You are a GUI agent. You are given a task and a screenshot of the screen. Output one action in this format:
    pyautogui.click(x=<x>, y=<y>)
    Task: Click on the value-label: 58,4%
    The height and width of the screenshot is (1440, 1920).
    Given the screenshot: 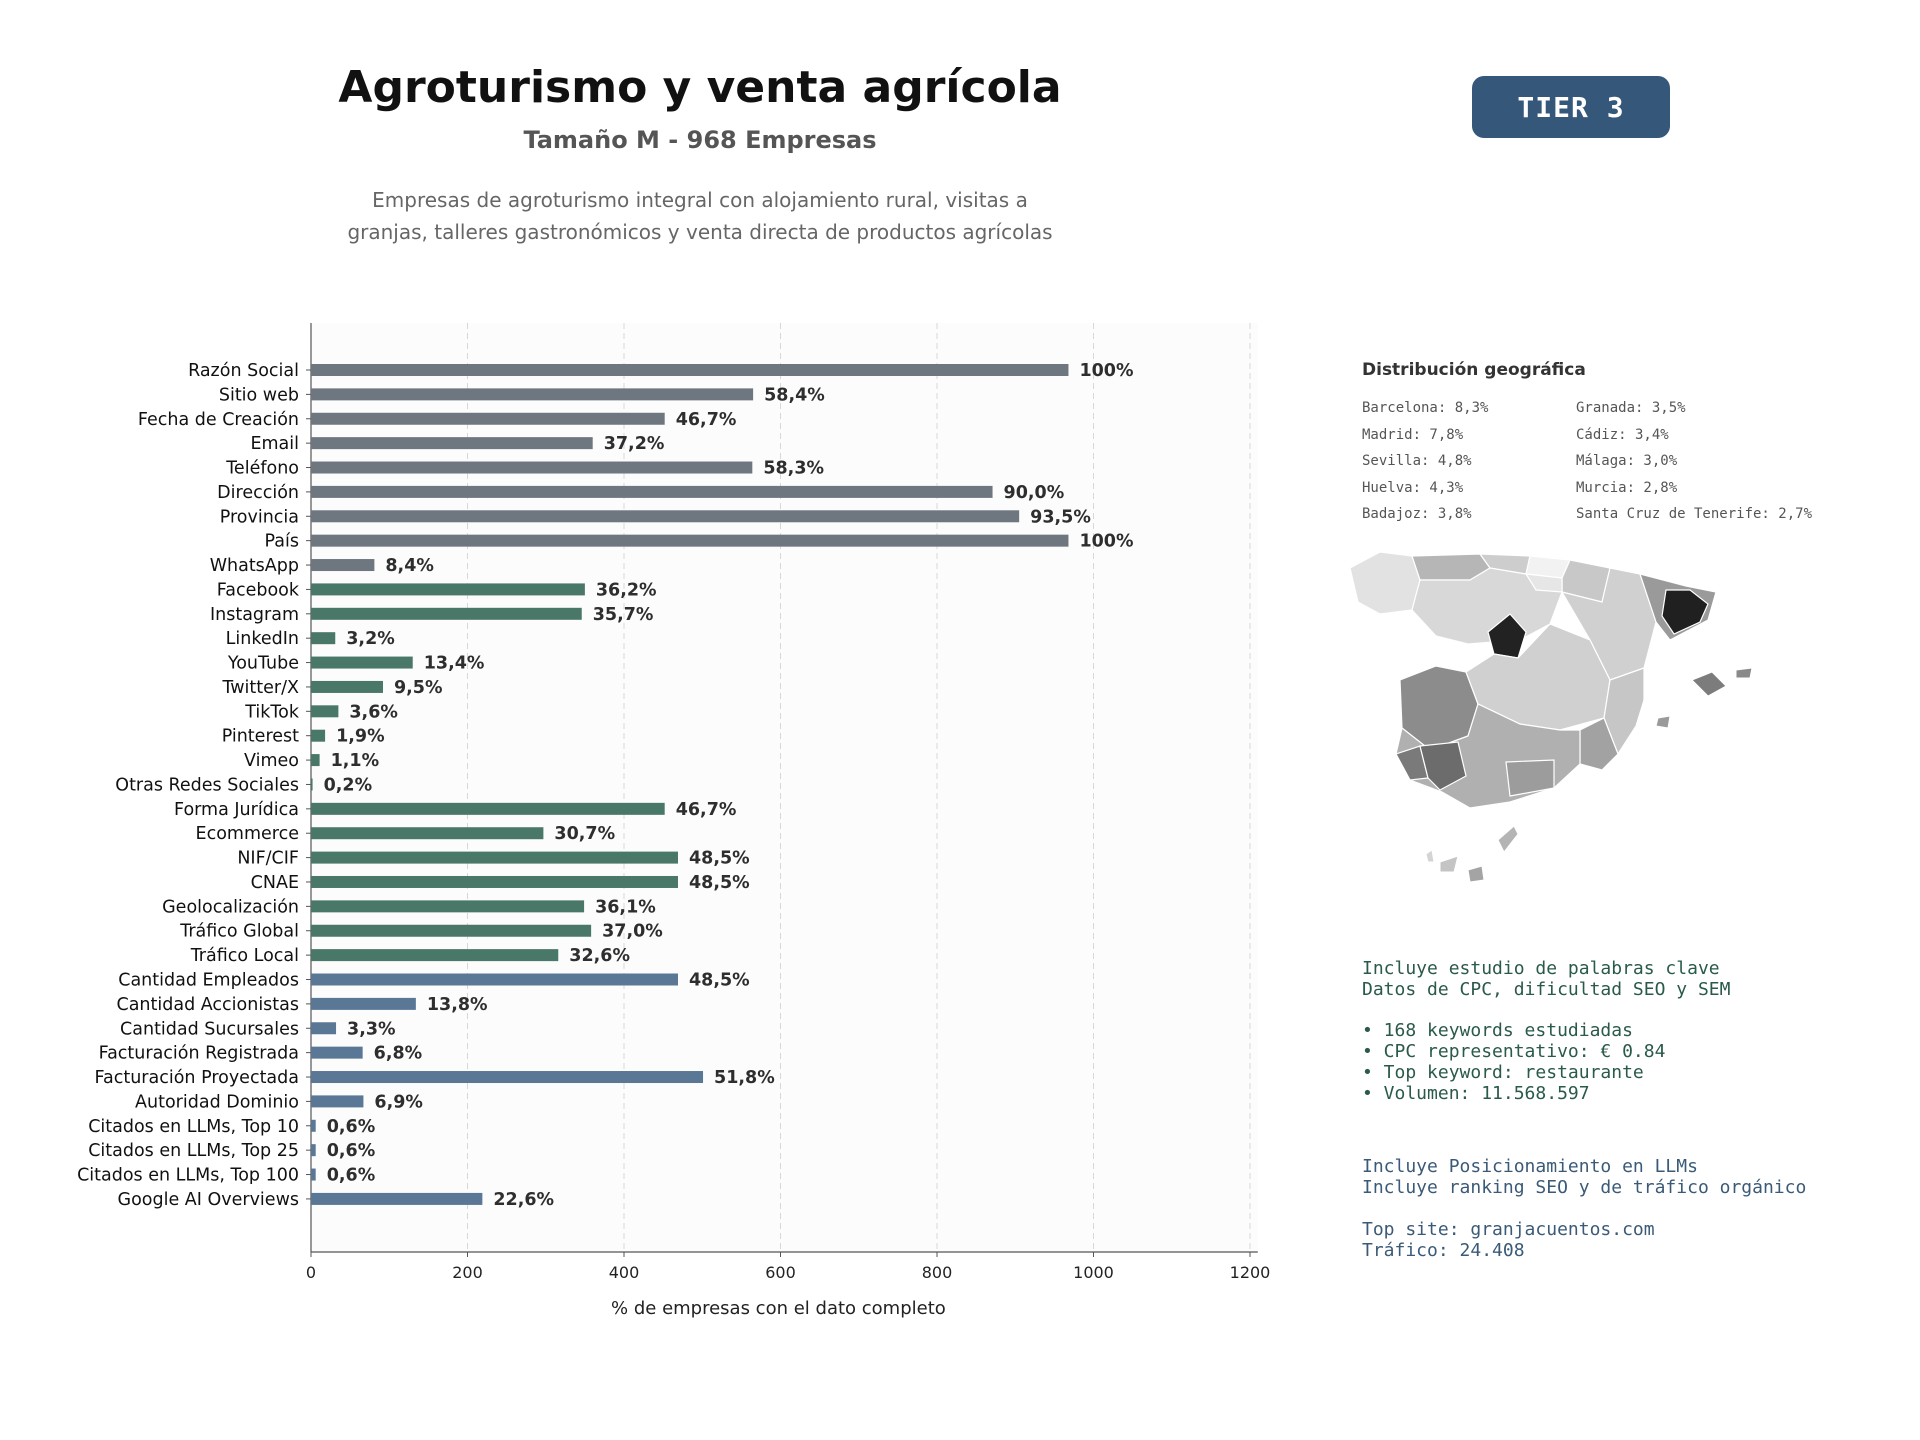 What is the action you would take?
    pyautogui.click(x=794, y=395)
    